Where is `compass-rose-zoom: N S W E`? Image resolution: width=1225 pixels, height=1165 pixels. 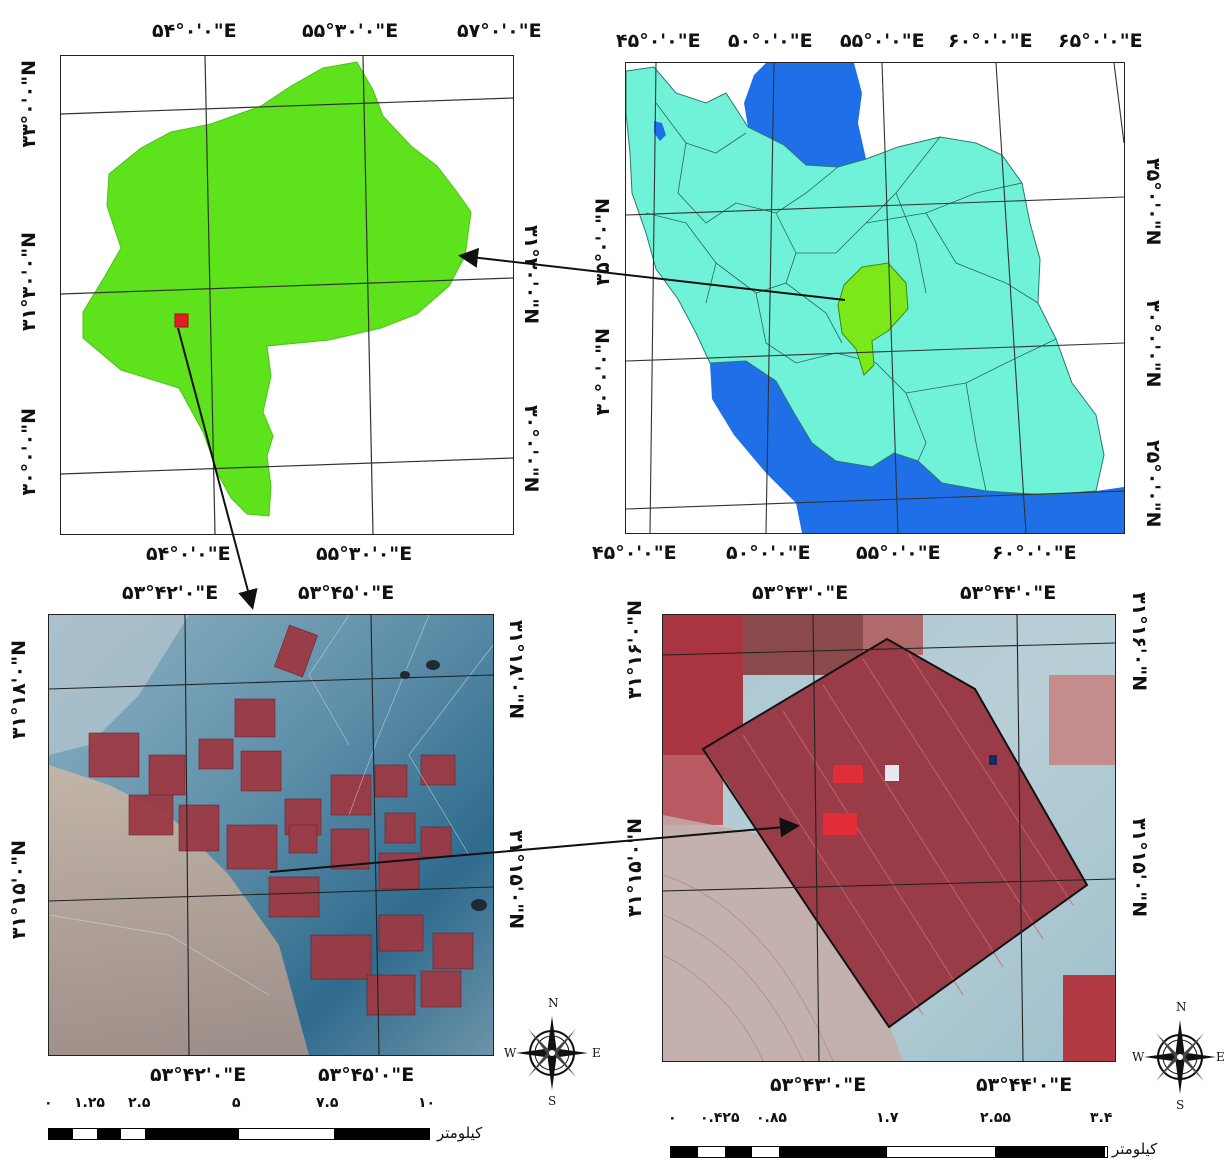
compass-rose-zoom: N S W E is located at coordinates (1176, 1057).